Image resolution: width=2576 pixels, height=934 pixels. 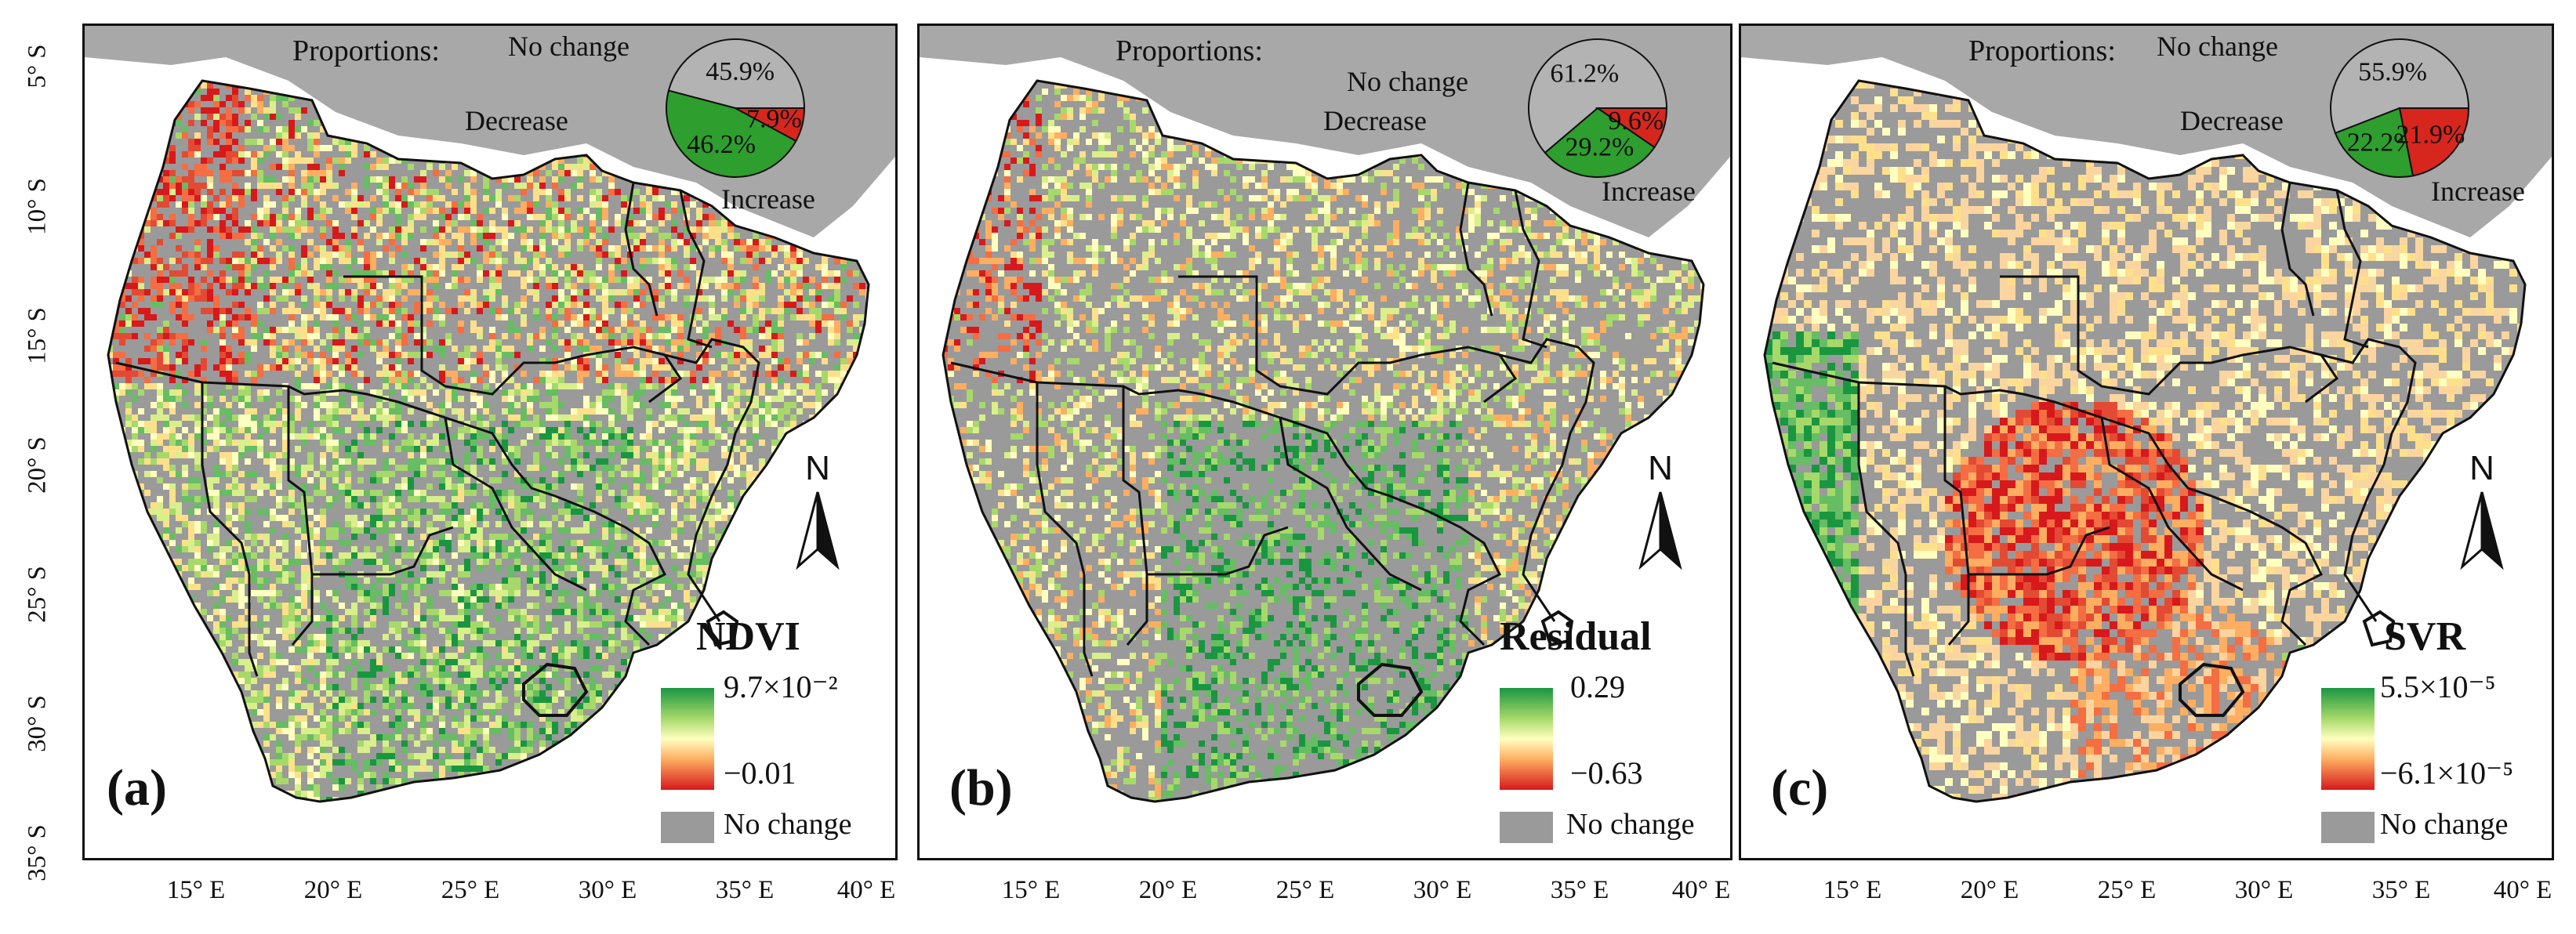 What do you see at coordinates (2431, 134) in the screenshot?
I see `pie-slice-decrease-label: 21.9%` at bounding box center [2431, 134].